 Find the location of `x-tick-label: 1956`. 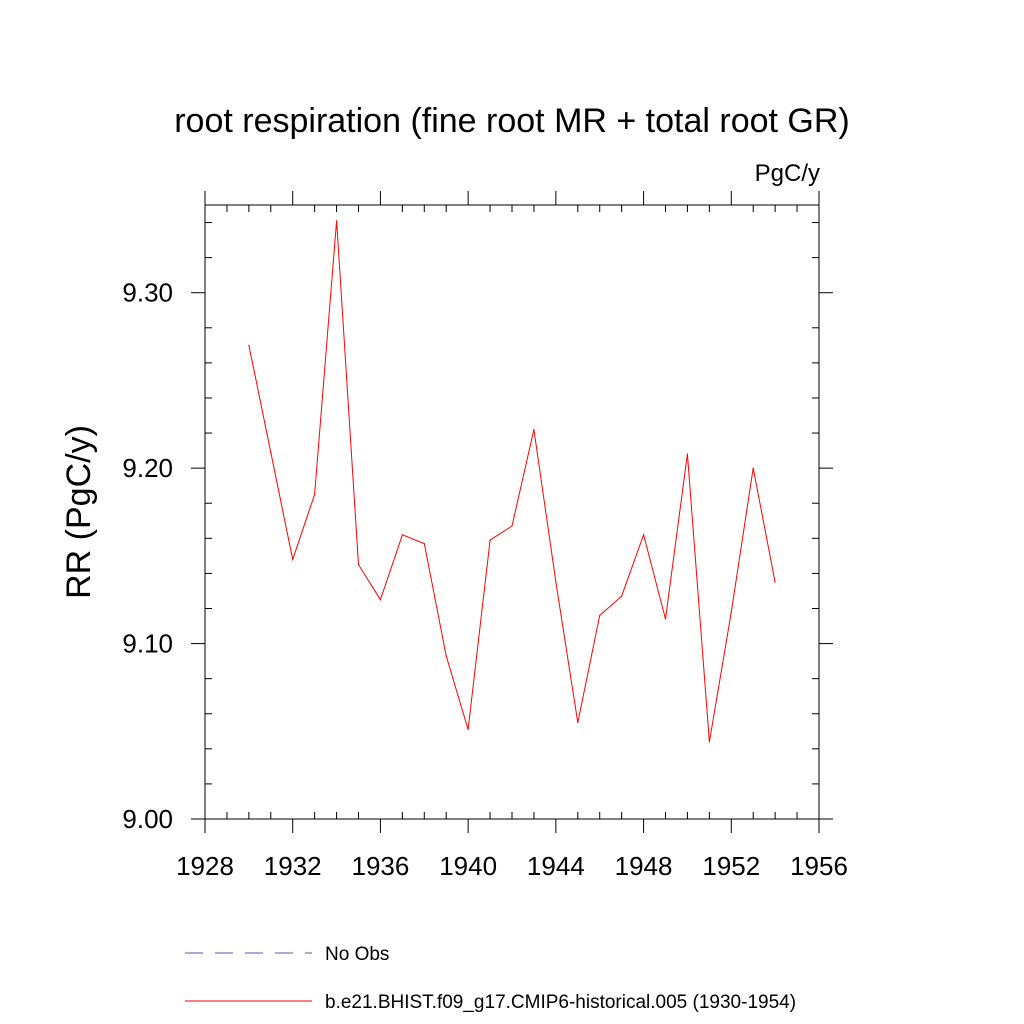

x-tick-label: 1956 is located at coordinates (819, 866).